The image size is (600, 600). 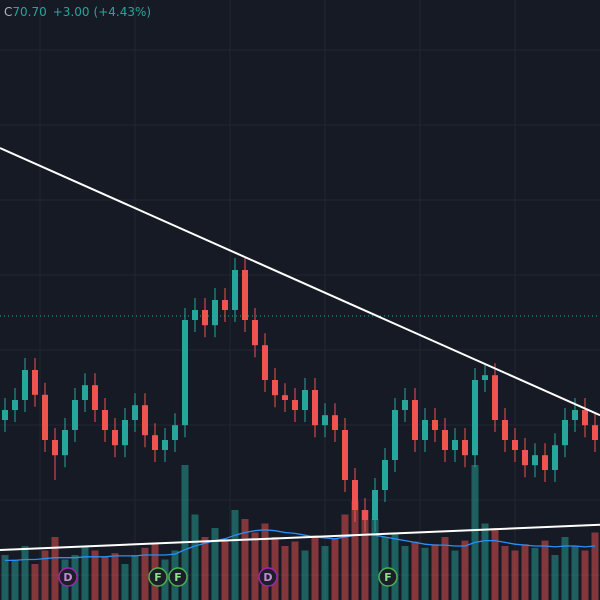 What do you see at coordinates (71, 12) in the screenshot?
I see `change: +3.00` at bounding box center [71, 12].